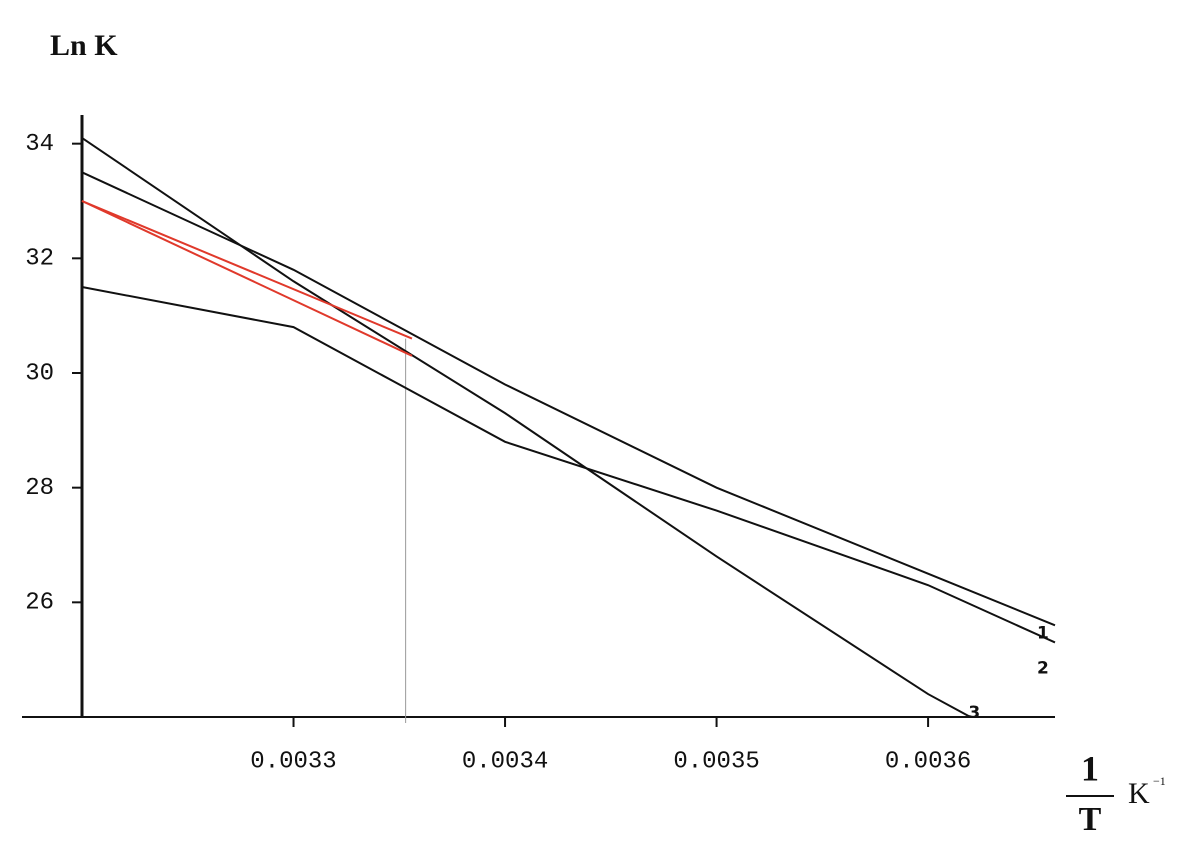  I want to click on chart-title: Ln K, so click(84, 45).